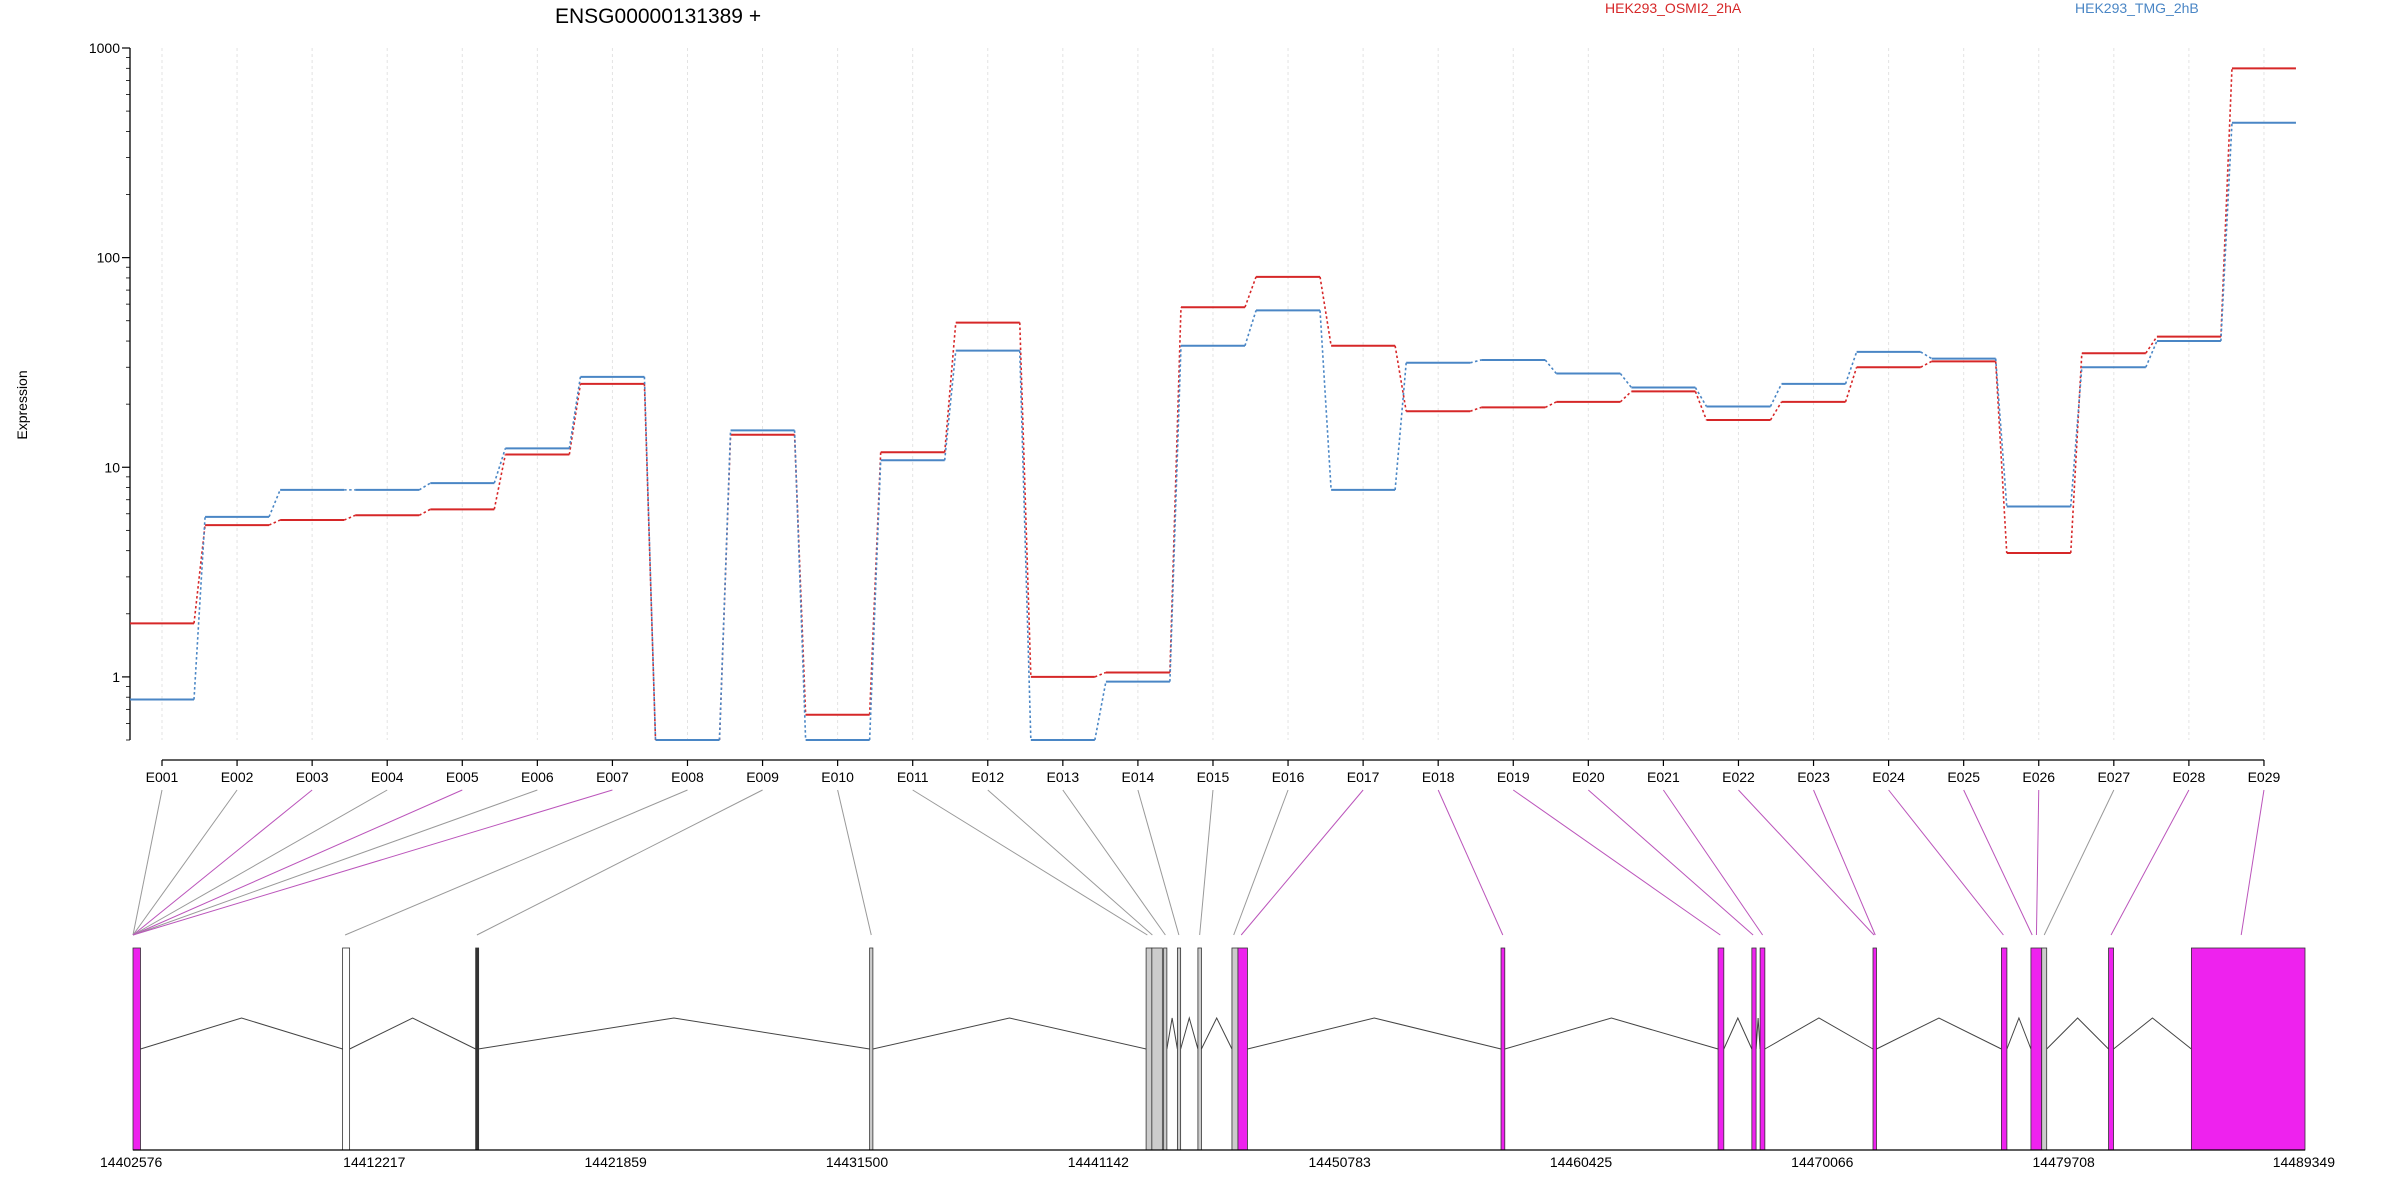 Image resolution: width=2400 pixels, height=1200 pixels. What do you see at coordinates (516, 862) in the screenshot?
I see `connector-e008` at bounding box center [516, 862].